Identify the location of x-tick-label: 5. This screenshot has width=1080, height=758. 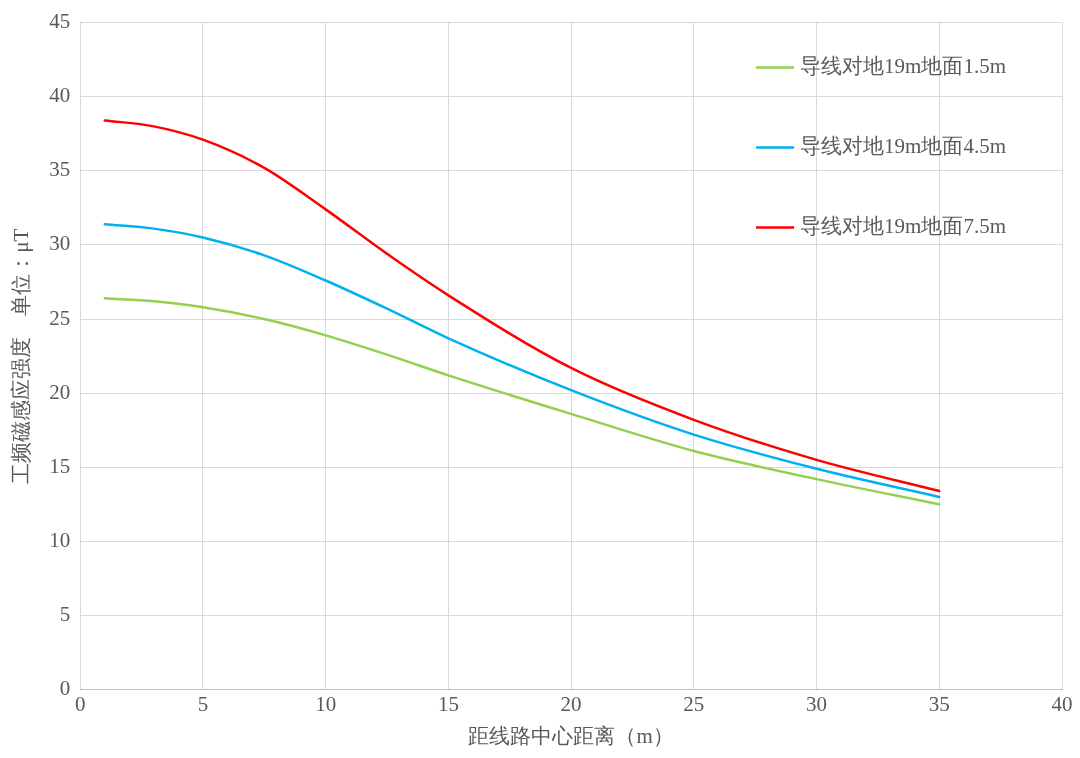
(203, 703).